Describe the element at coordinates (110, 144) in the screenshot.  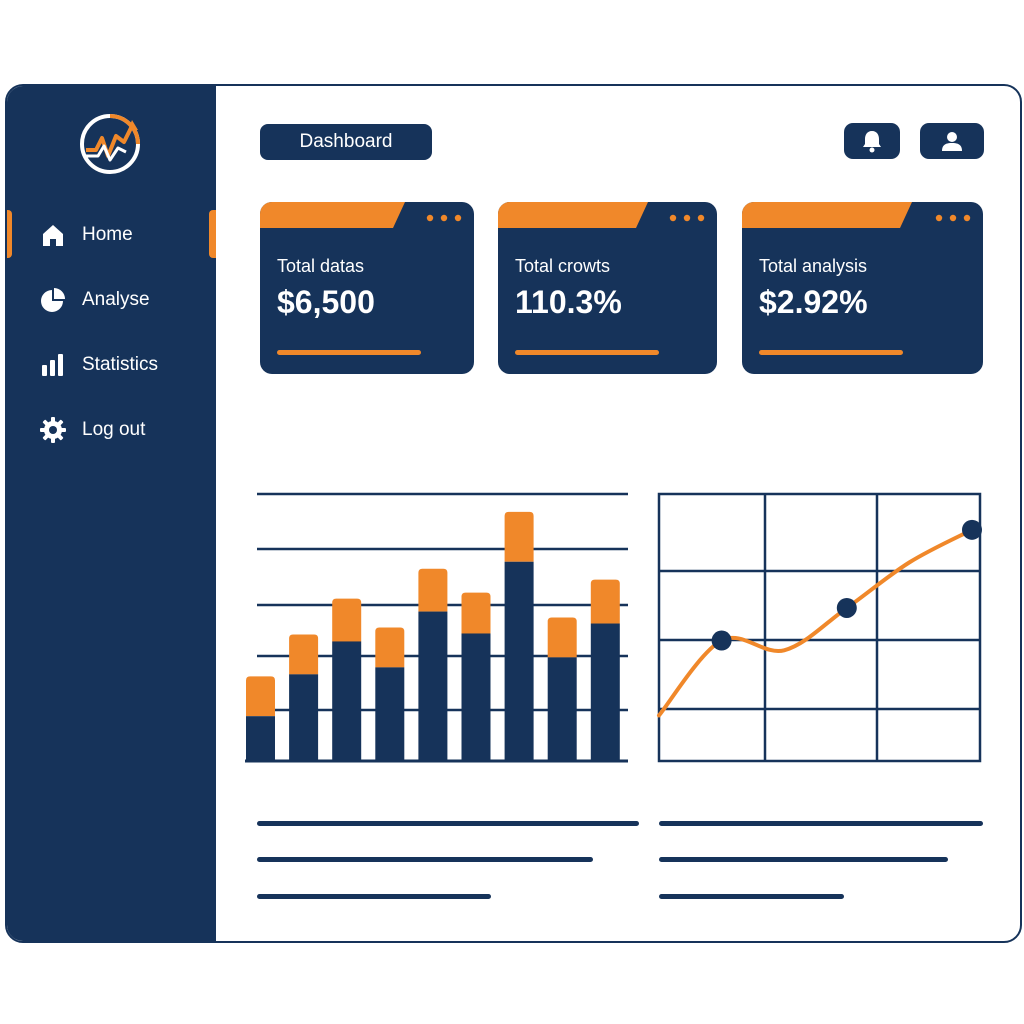
I see `trend-arrow-logo-icon` at that location.